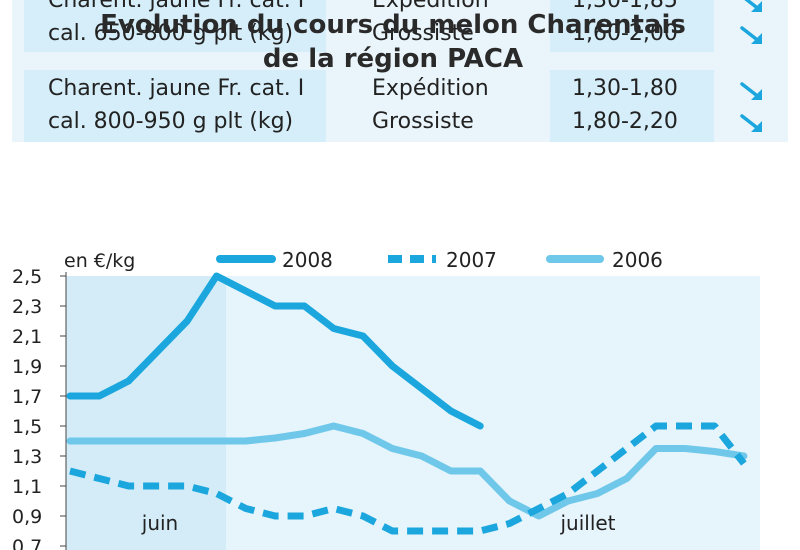  Describe the element at coordinates (27, 397) in the screenshot. I see `y-tick-label: 1,7` at that location.